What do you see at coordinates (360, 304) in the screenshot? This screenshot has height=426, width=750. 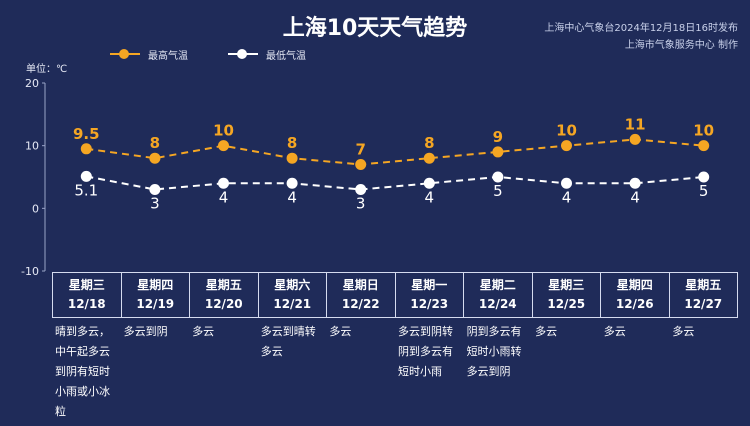 I see `date-label: 12/22` at bounding box center [360, 304].